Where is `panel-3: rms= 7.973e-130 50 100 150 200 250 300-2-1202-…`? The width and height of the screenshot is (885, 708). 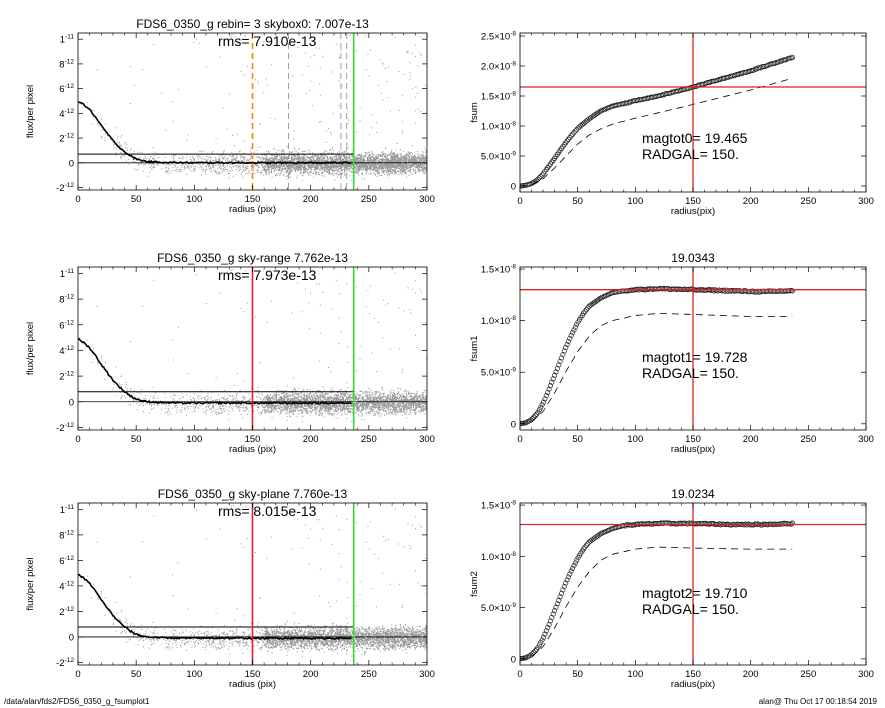 panel-3: rms= 7.973e-130 50 100 150 200 250 300-2-1202-… is located at coordinates (230, 353).